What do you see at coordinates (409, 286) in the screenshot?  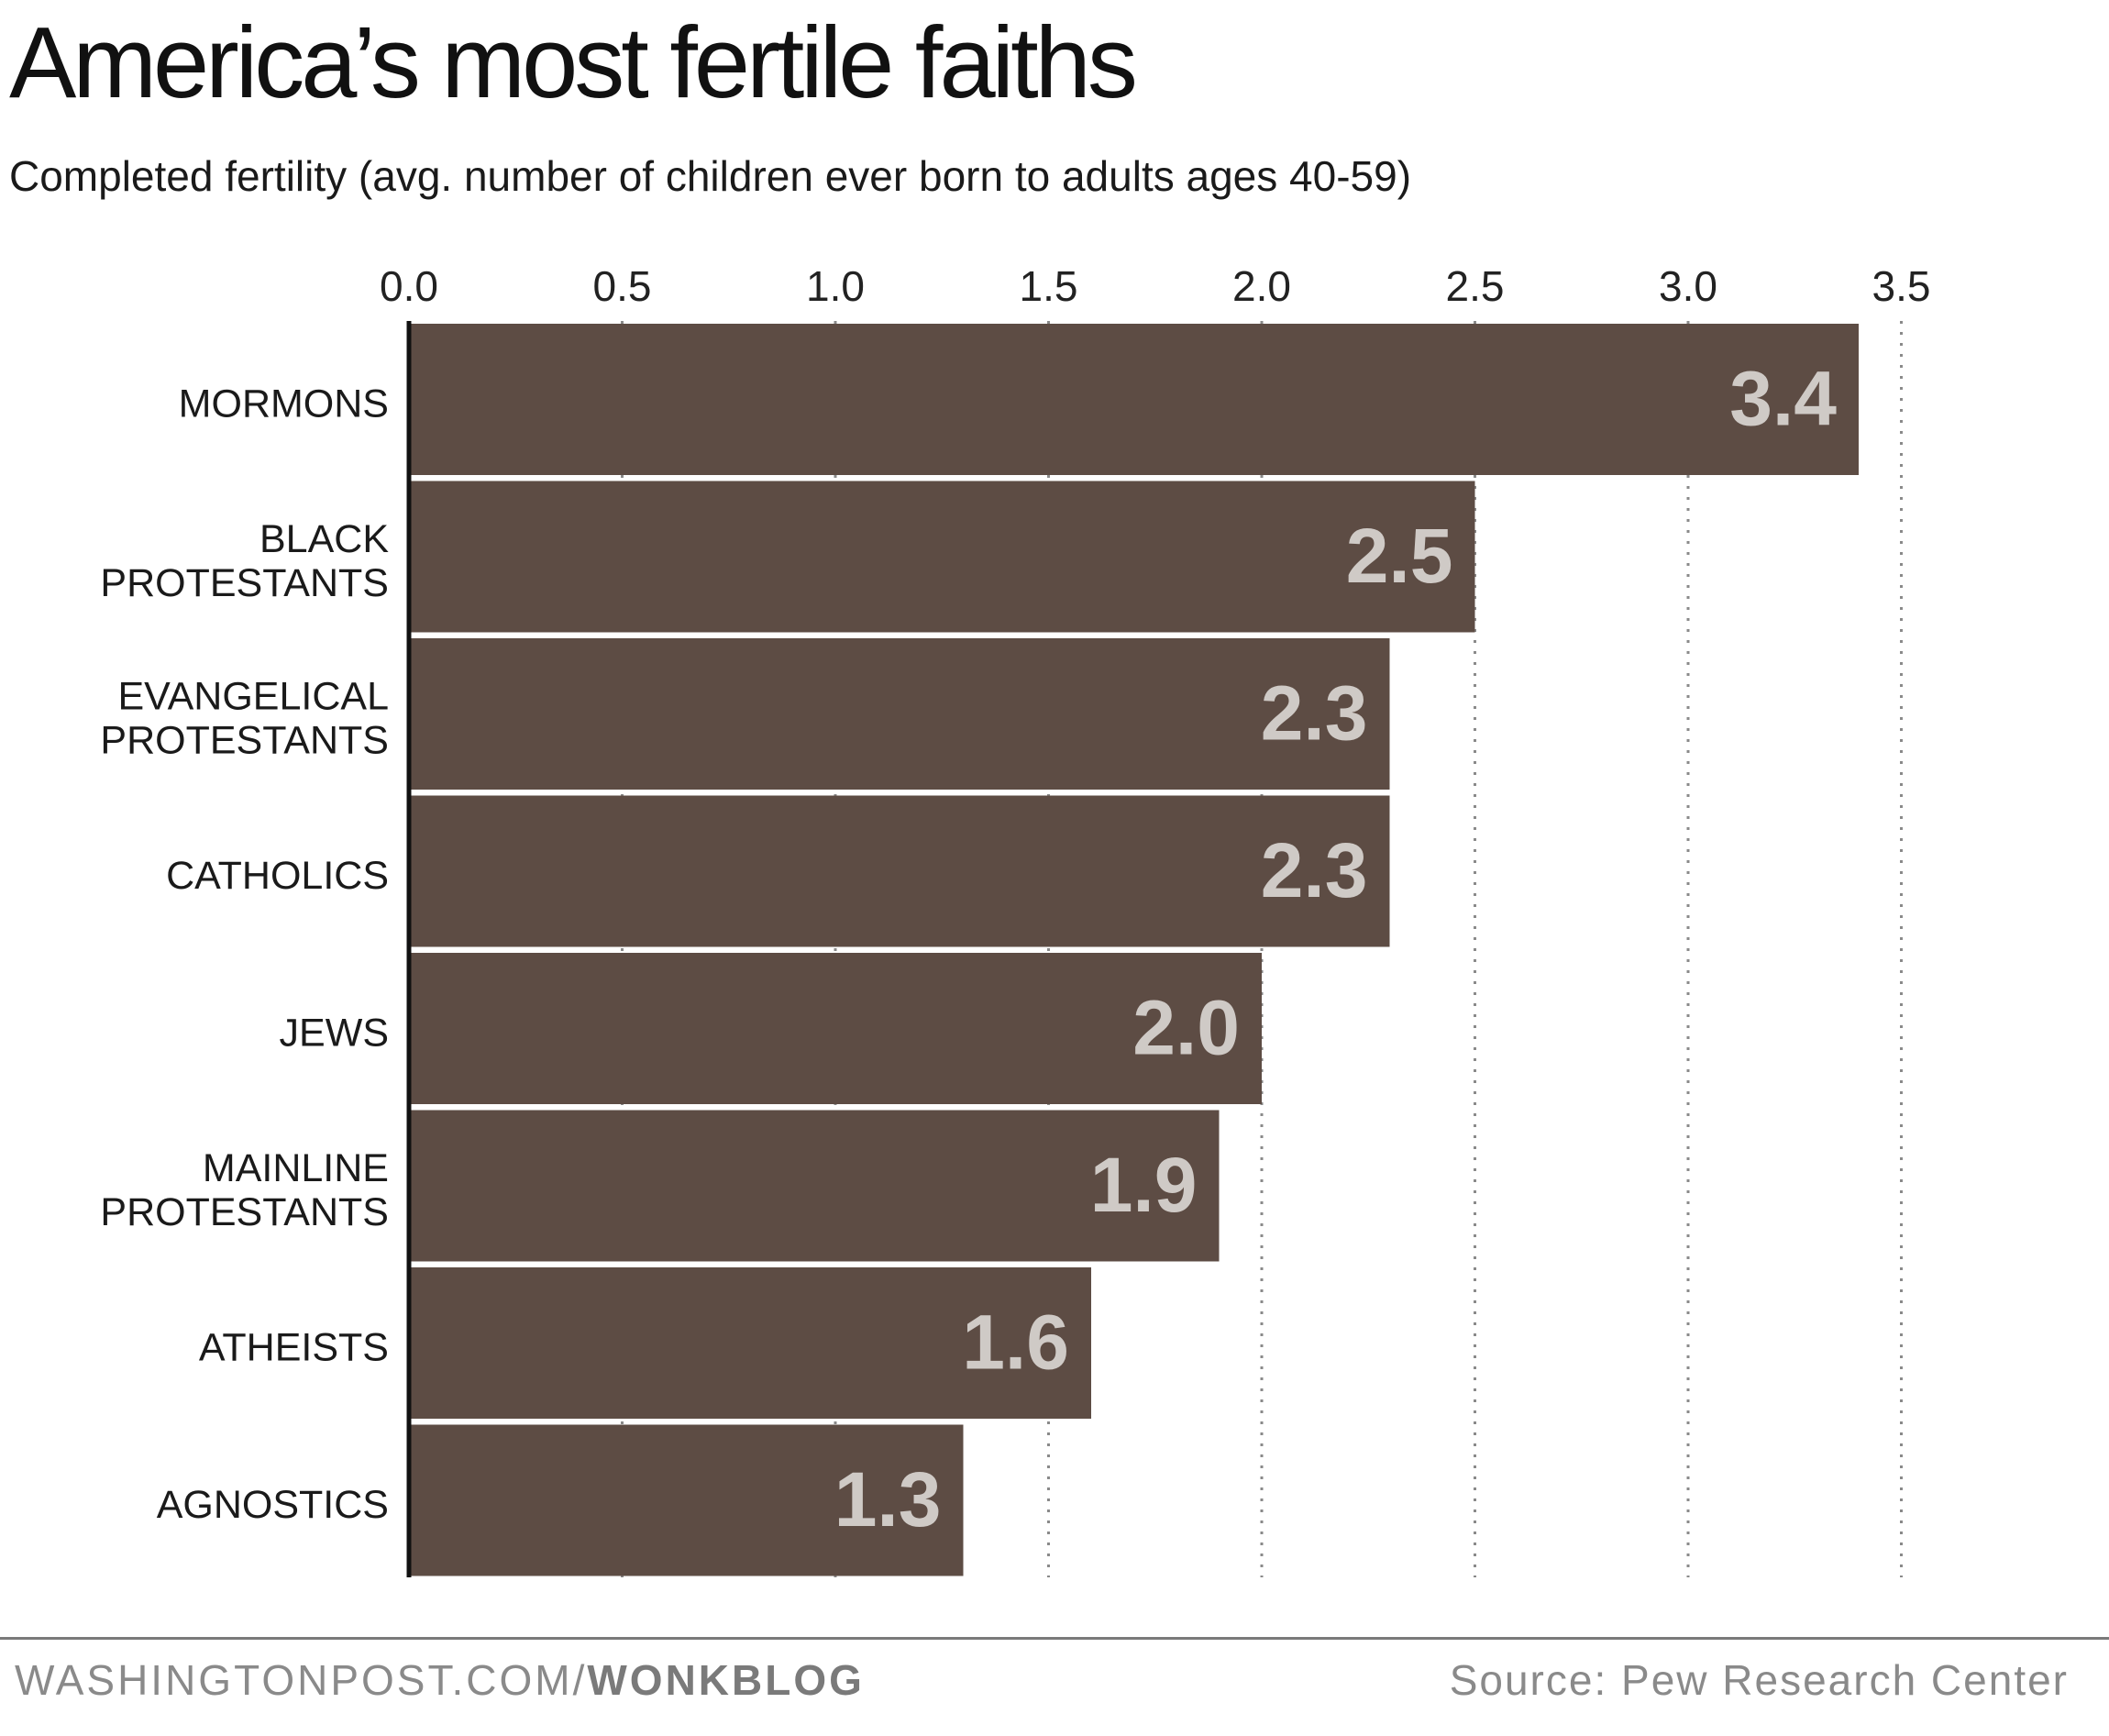 I see `x-tick-label: 0.0` at bounding box center [409, 286].